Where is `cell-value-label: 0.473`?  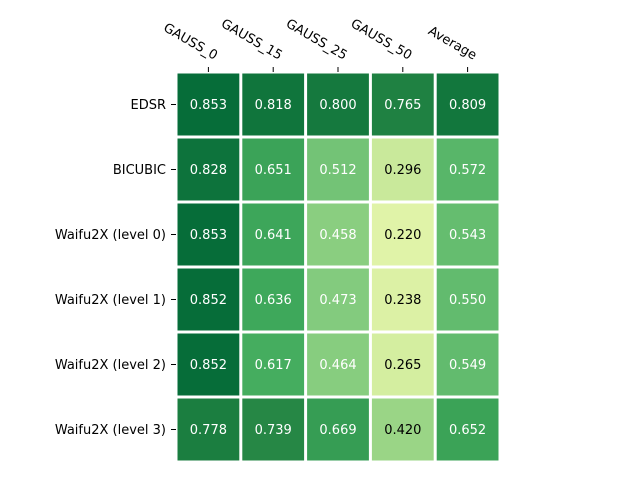 cell-value-label: 0.473 is located at coordinates (337, 300).